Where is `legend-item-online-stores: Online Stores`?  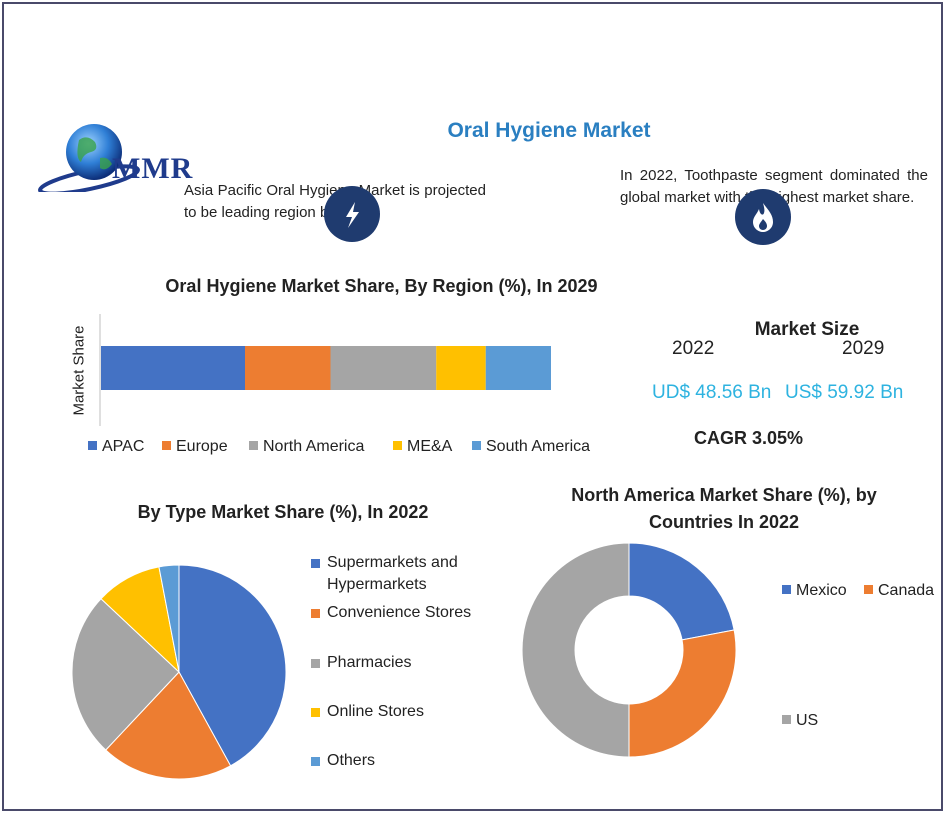 legend-item-online-stores: Online Stores is located at coordinates (396, 712).